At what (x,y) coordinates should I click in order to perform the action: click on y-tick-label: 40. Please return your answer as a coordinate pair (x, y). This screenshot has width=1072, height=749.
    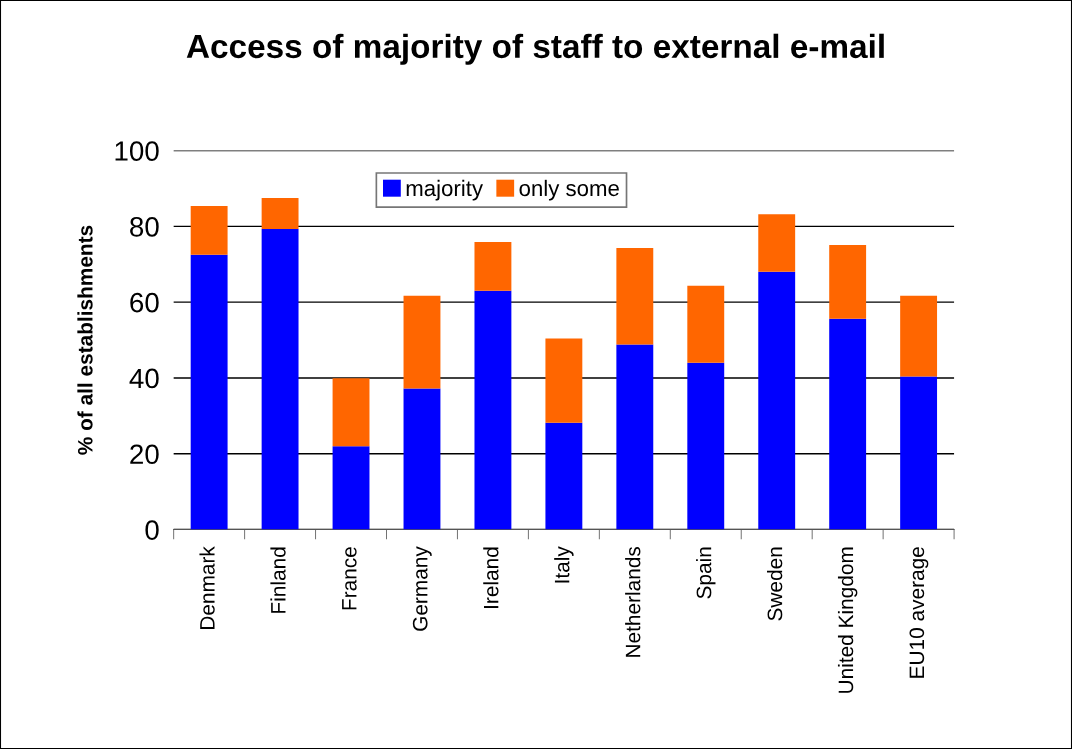
    Looking at the image, I should click on (144, 378).